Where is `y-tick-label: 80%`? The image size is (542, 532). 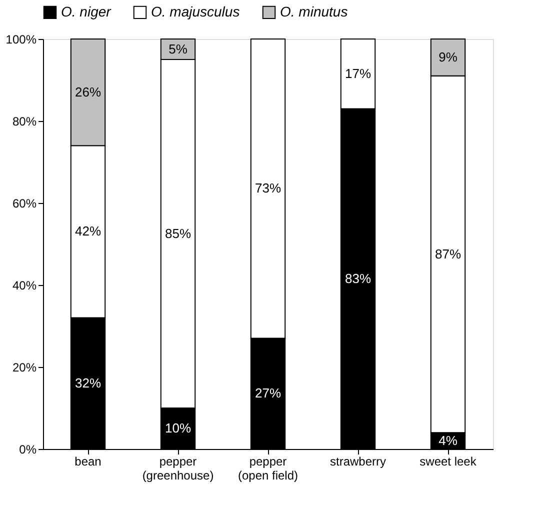
y-tick-label: 80% is located at coordinates (24, 121).